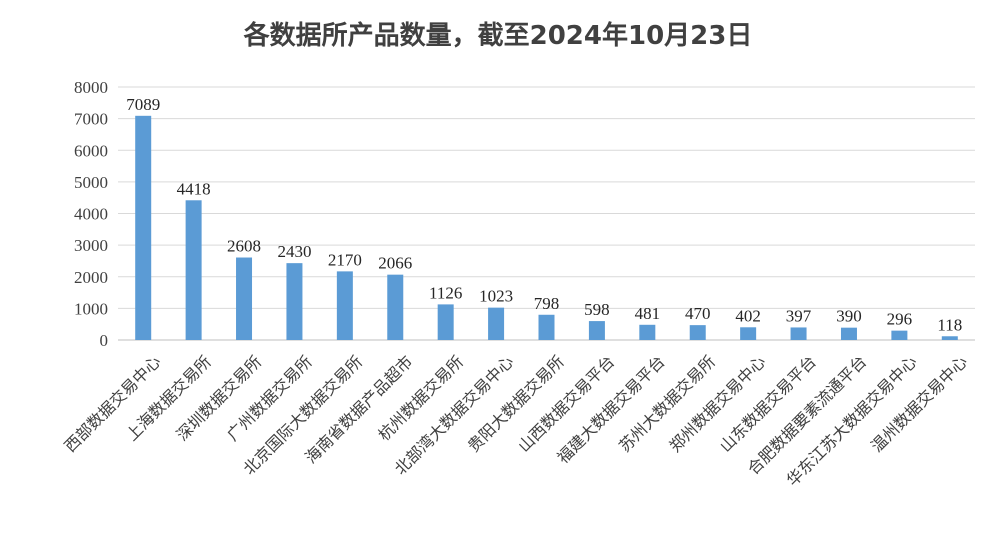 This screenshot has width=1000, height=549. Describe the element at coordinates (91, 277) in the screenshot. I see `y-tick-label: 2000` at that location.